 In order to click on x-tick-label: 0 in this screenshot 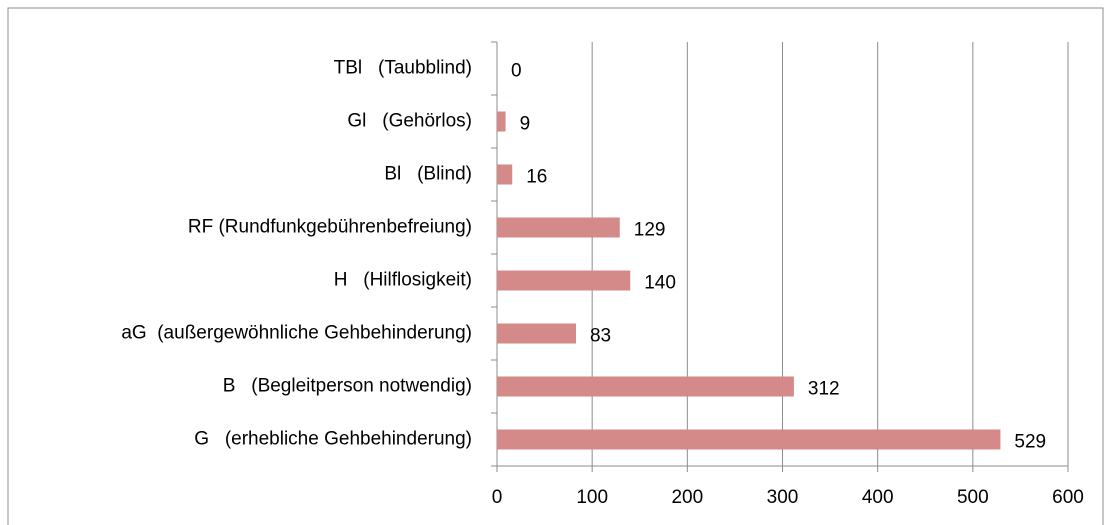, I will do `click(497, 497)`.